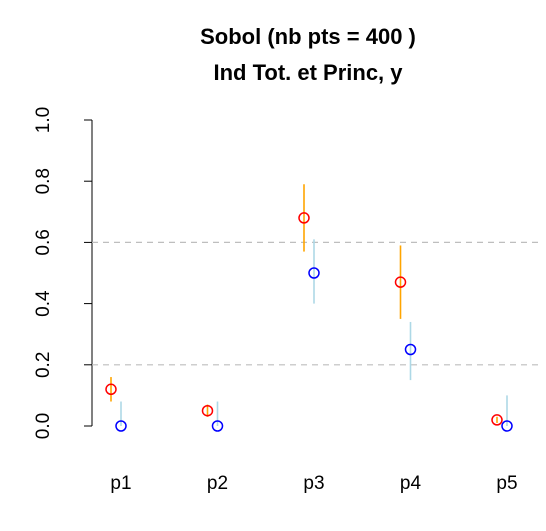 The image size is (546, 531). I want to click on x-tick-label: p3, so click(313, 483).